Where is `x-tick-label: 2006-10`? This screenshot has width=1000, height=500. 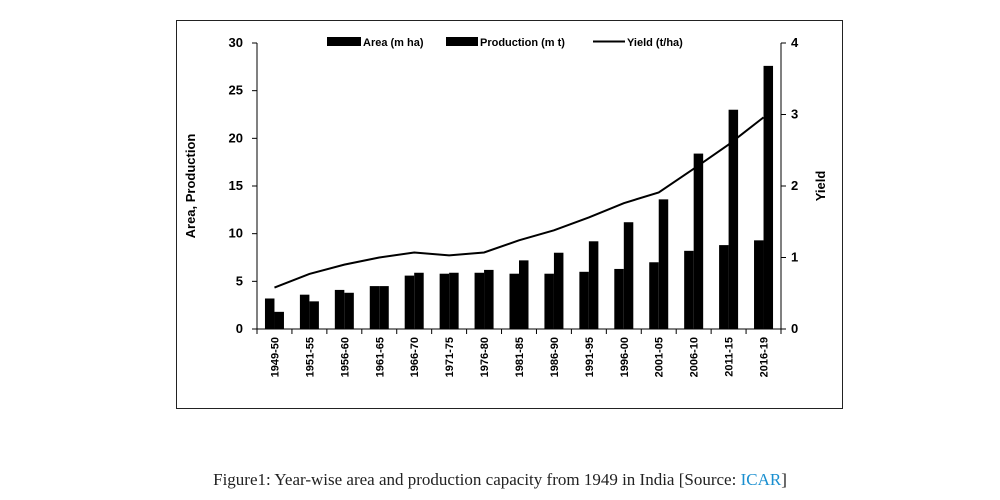 x-tick-label: 2006-10 is located at coordinates (695, 357).